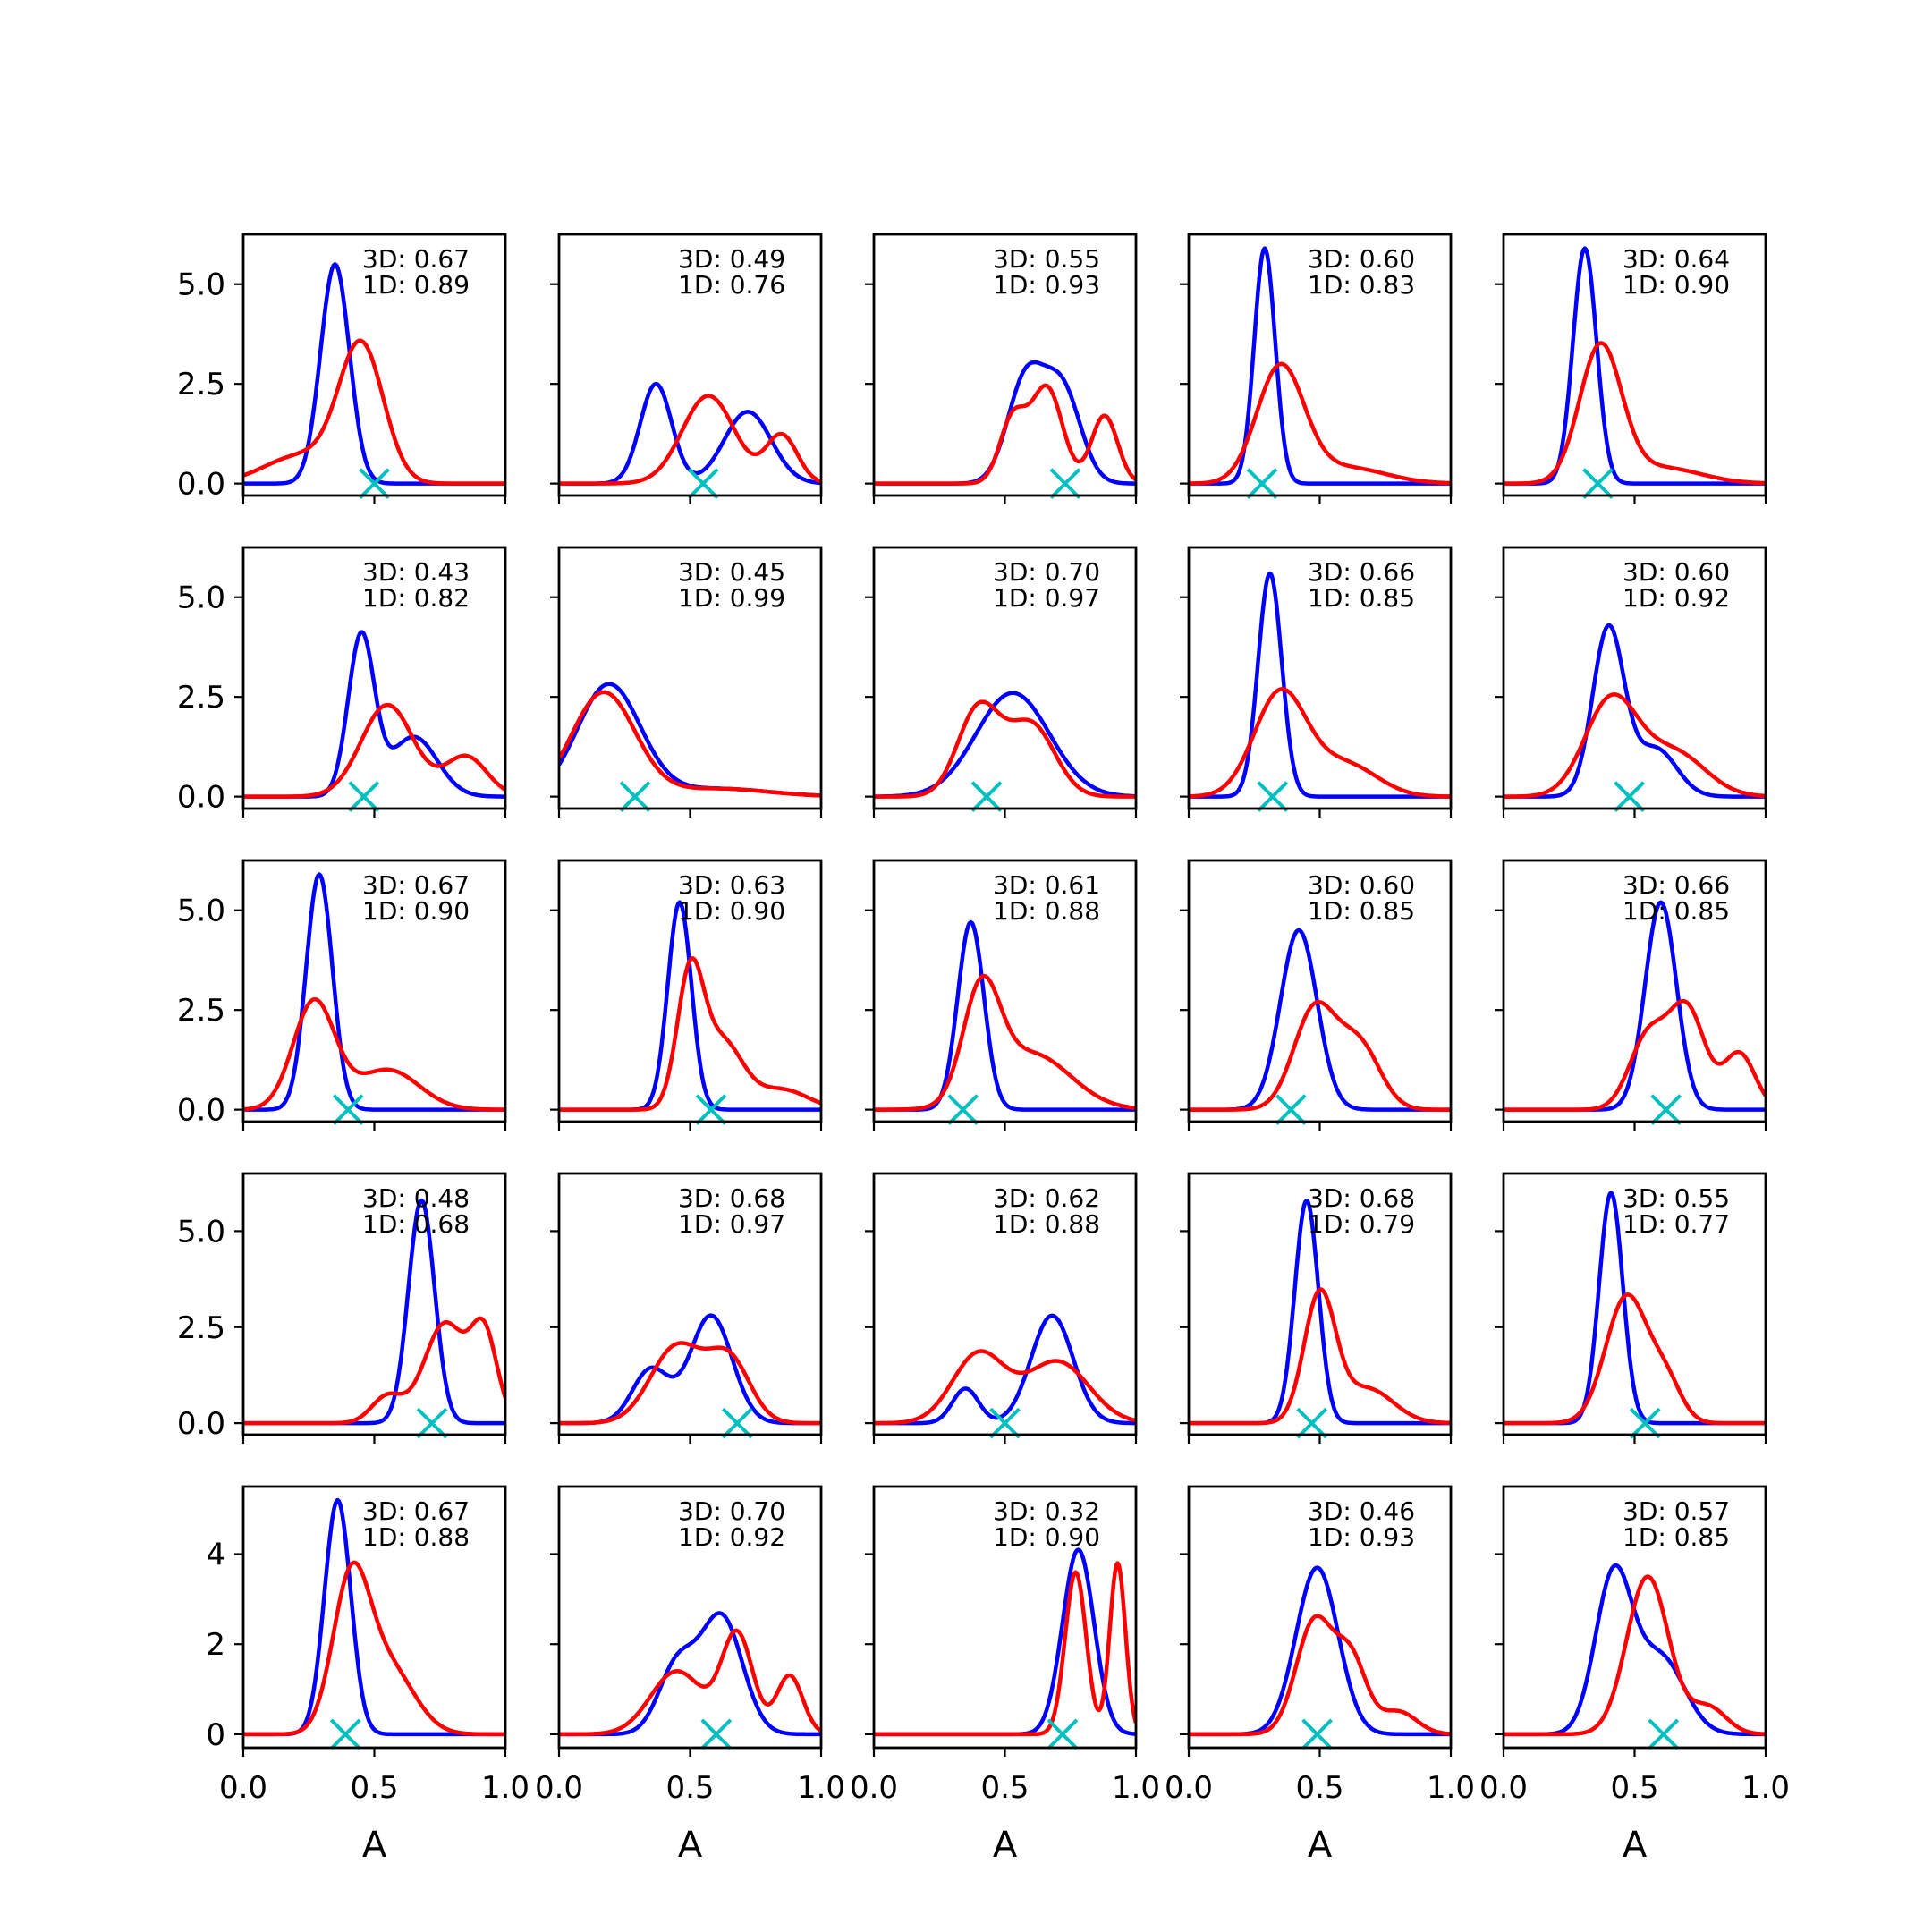 Image resolution: width=1932 pixels, height=1932 pixels. Describe the element at coordinates (1676, 1511) in the screenshot. I see `label-3d: 3D: 0.57` at that location.